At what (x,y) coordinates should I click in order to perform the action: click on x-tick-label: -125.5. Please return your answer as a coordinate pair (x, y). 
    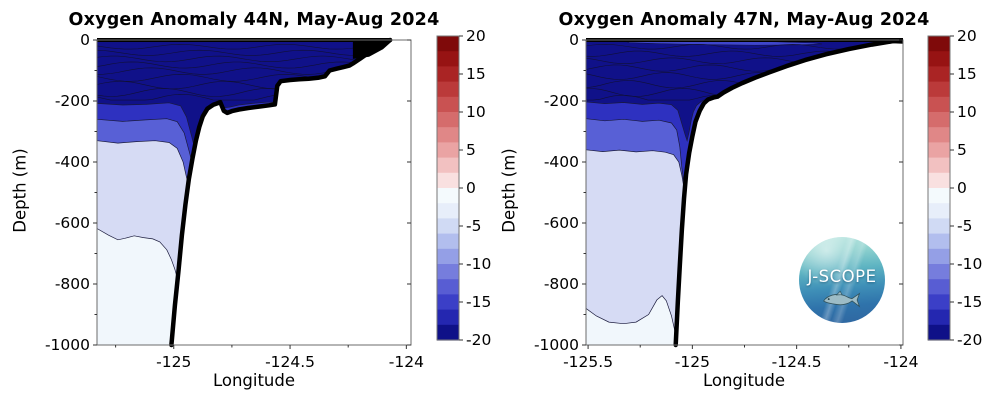
    Looking at the image, I should click on (588, 362).